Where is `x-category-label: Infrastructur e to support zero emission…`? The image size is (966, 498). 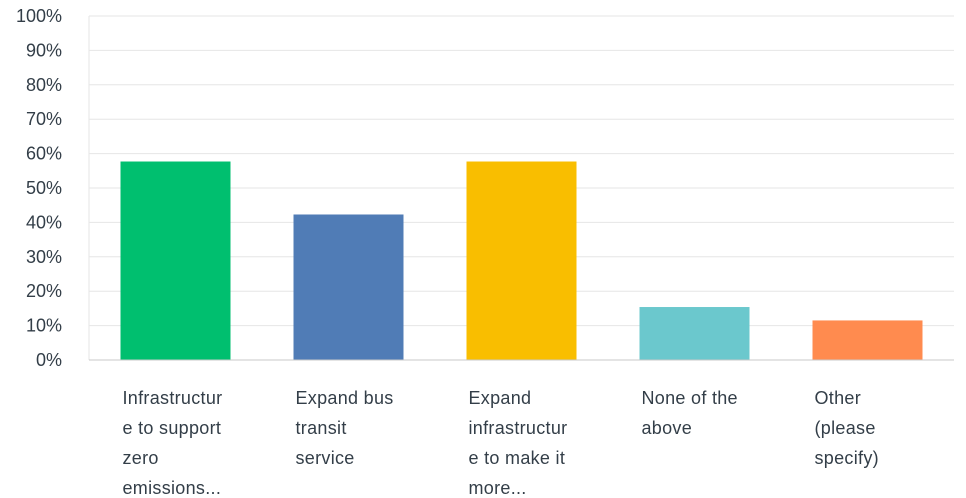 x-category-label: Infrastructur e to support zero emission… is located at coordinates (172, 443).